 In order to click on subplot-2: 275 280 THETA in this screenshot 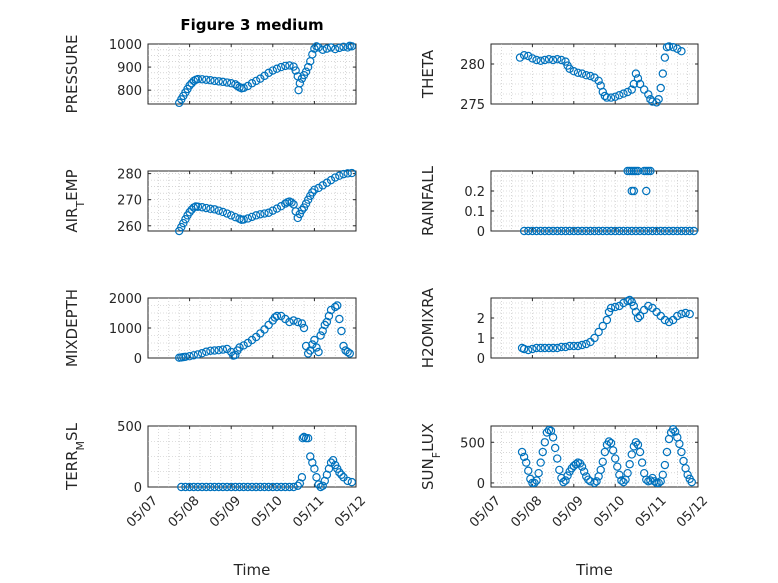, I will do `click(559, 77)`.